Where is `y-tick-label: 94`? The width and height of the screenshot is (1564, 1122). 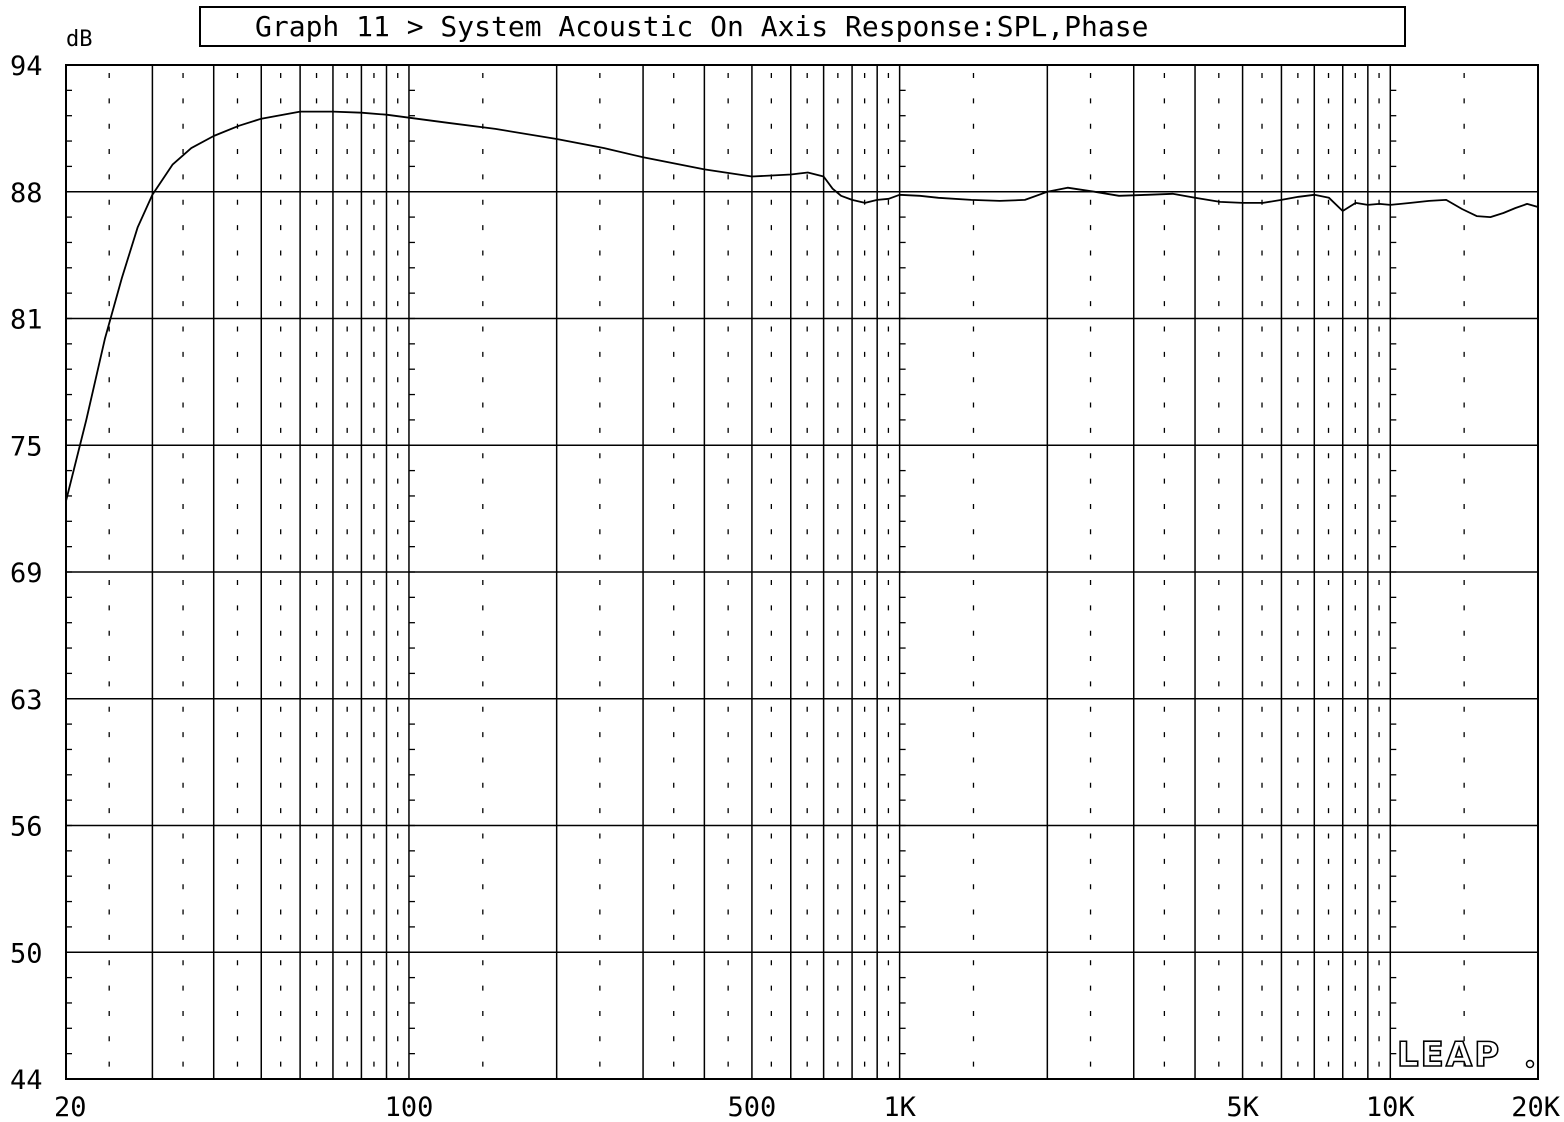 y-tick-label: 94 is located at coordinates (26, 66).